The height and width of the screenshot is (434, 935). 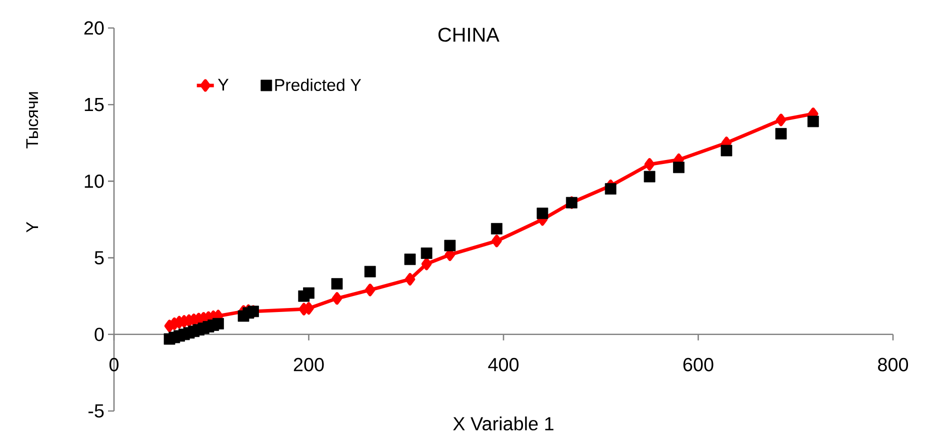 What do you see at coordinates (469, 35) in the screenshot?
I see `chart-title: CHINA` at bounding box center [469, 35].